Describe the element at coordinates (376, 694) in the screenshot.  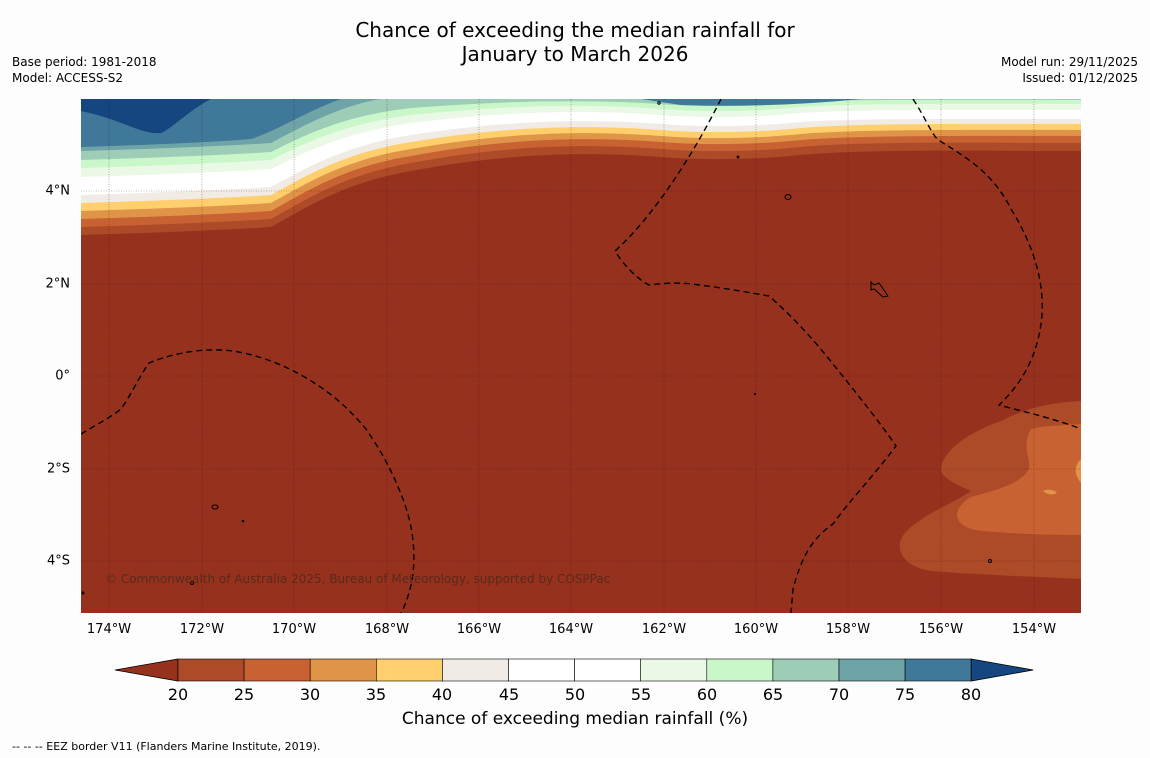
I see `colorbar-tick: 35` at that location.